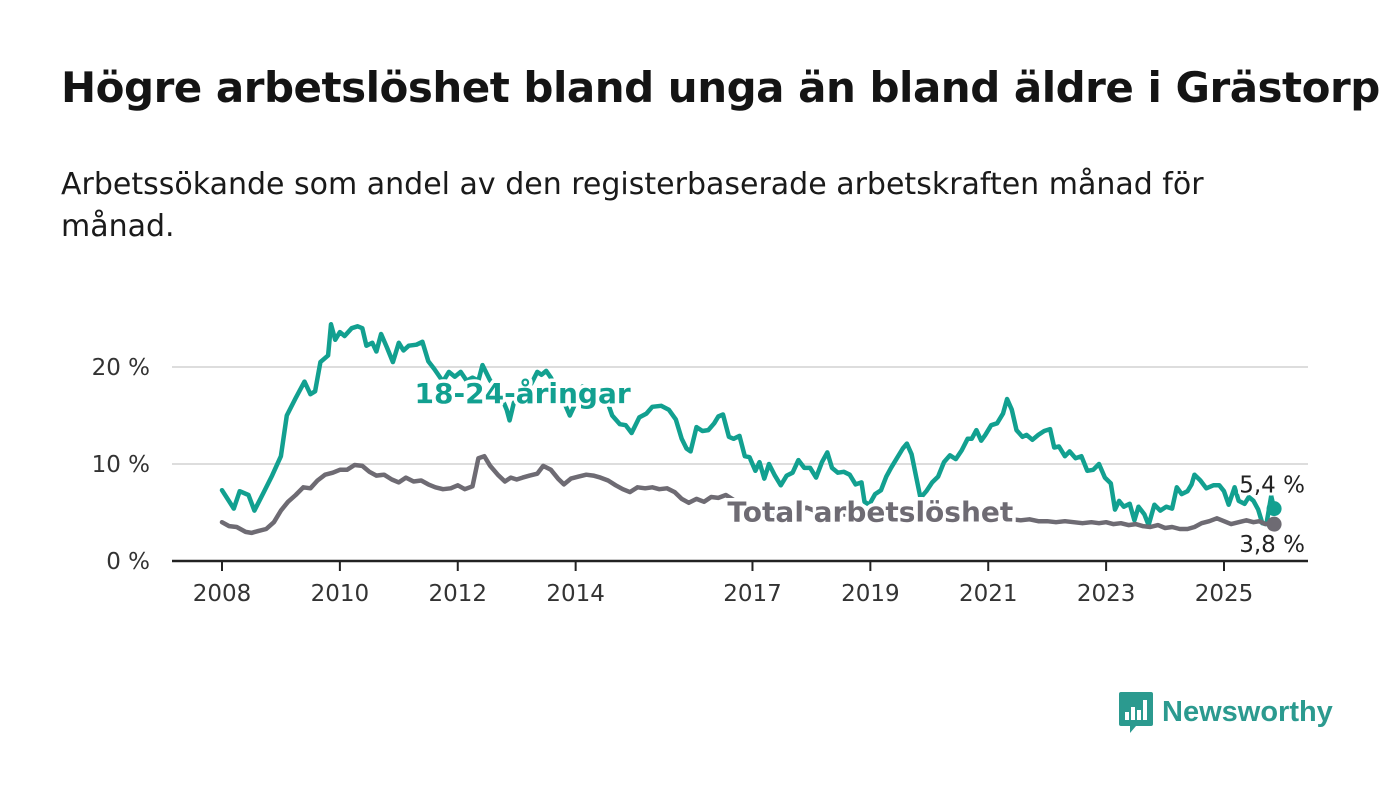 Image resolution: width=1400 pixels, height=794 pixels. Describe the element at coordinates (340, 594) in the screenshot. I see `x-tick-label: 2010` at that location.